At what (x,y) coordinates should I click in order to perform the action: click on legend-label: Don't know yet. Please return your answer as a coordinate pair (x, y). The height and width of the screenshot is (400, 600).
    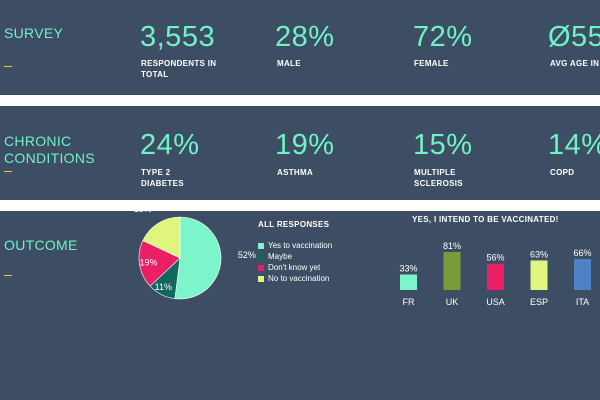
    Looking at the image, I should click on (294, 267).